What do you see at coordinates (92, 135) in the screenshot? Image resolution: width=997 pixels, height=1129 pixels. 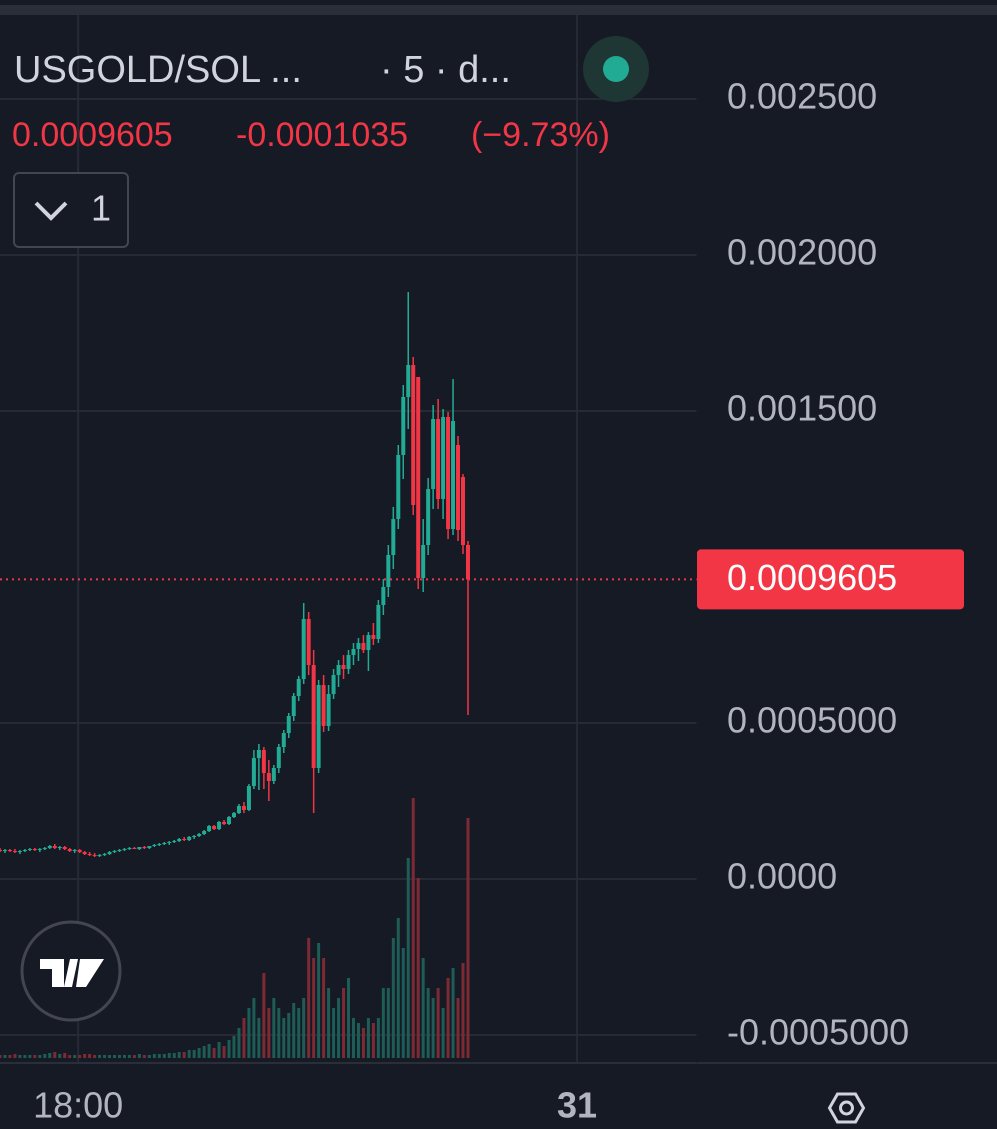 I see `last-price: 0.0009605` at bounding box center [92, 135].